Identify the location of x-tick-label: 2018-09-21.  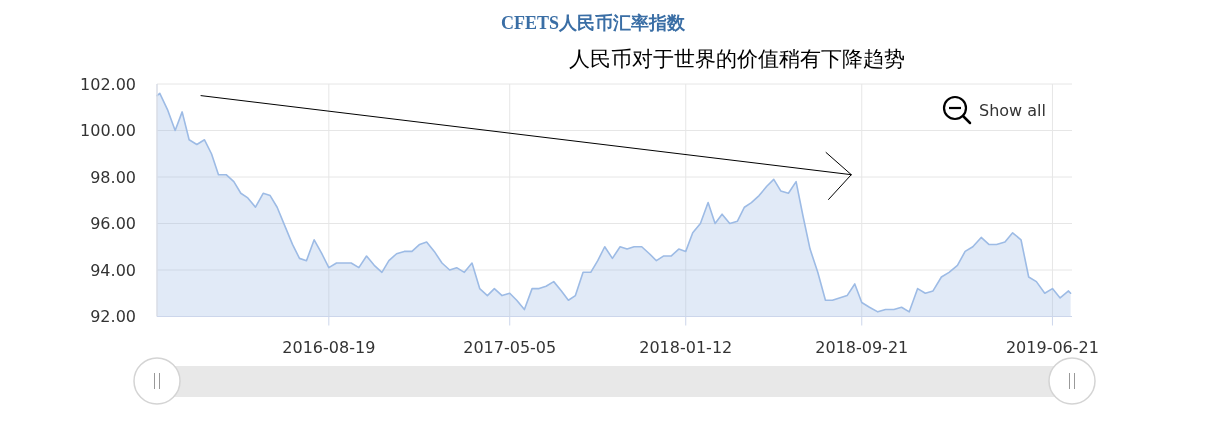
(862, 347).